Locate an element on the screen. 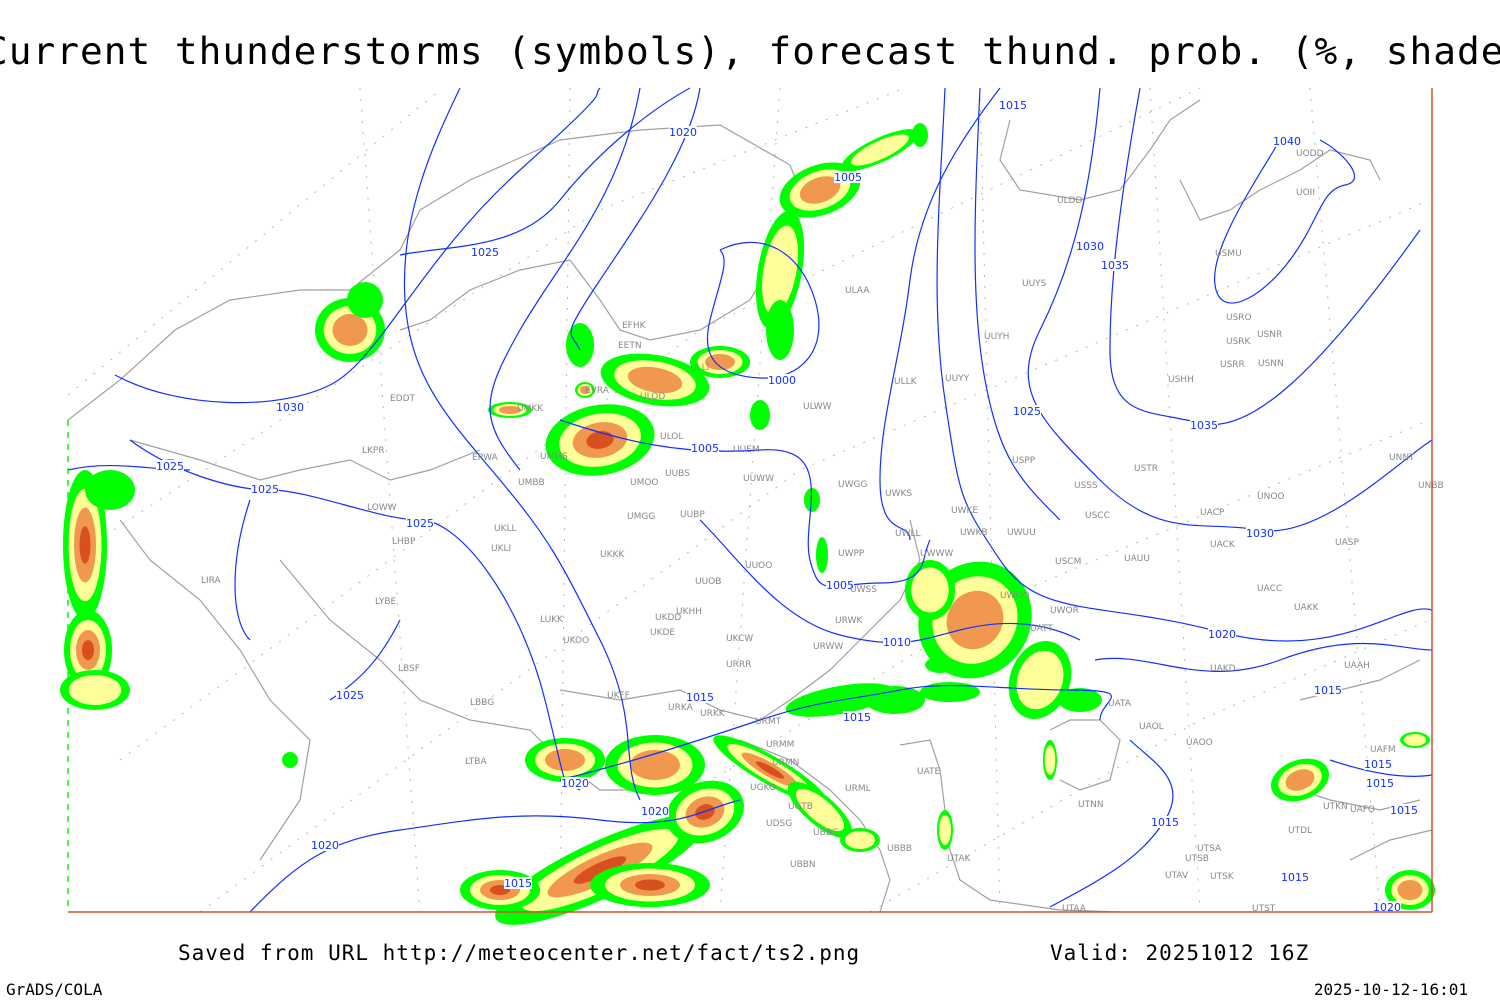 Image resolution: width=1500 pixels, height=1000 pixels. station-label: UWSS is located at coordinates (863, 590).